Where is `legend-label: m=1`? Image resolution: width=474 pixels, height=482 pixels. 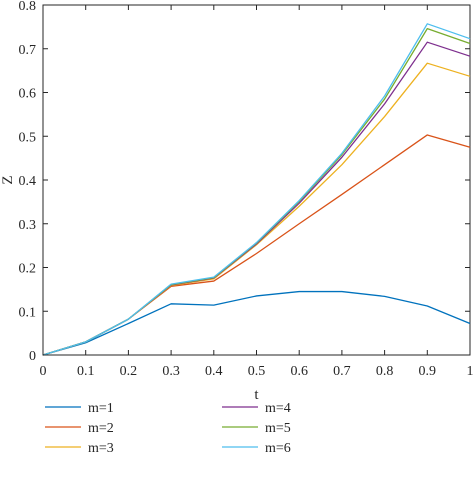 legend-label: m=1 is located at coordinates (101, 408).